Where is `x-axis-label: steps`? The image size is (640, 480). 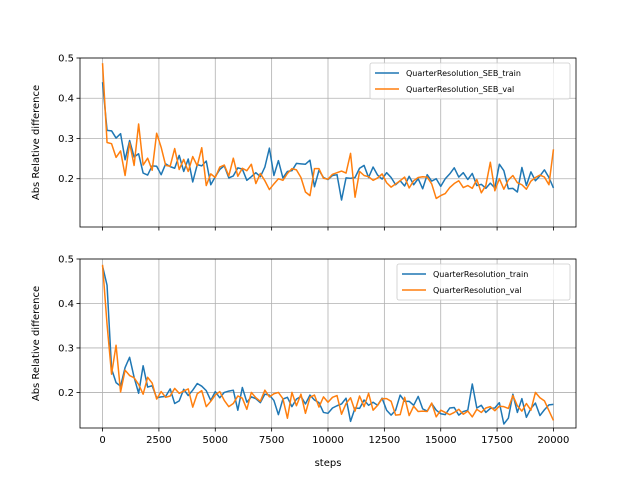
x-axis-label: steps is located at coordinates (328, 463).